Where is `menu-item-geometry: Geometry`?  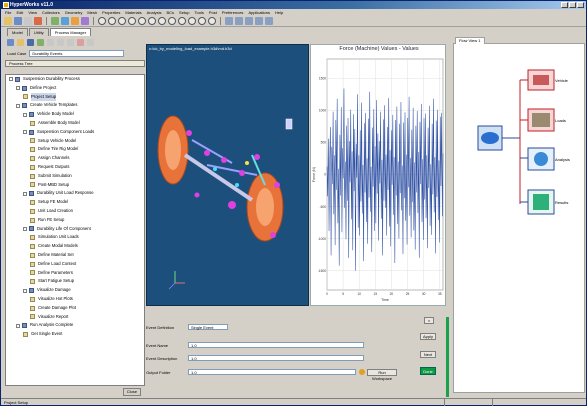 menu-item-geometry: Geometry is located at coordinates (73, 12).